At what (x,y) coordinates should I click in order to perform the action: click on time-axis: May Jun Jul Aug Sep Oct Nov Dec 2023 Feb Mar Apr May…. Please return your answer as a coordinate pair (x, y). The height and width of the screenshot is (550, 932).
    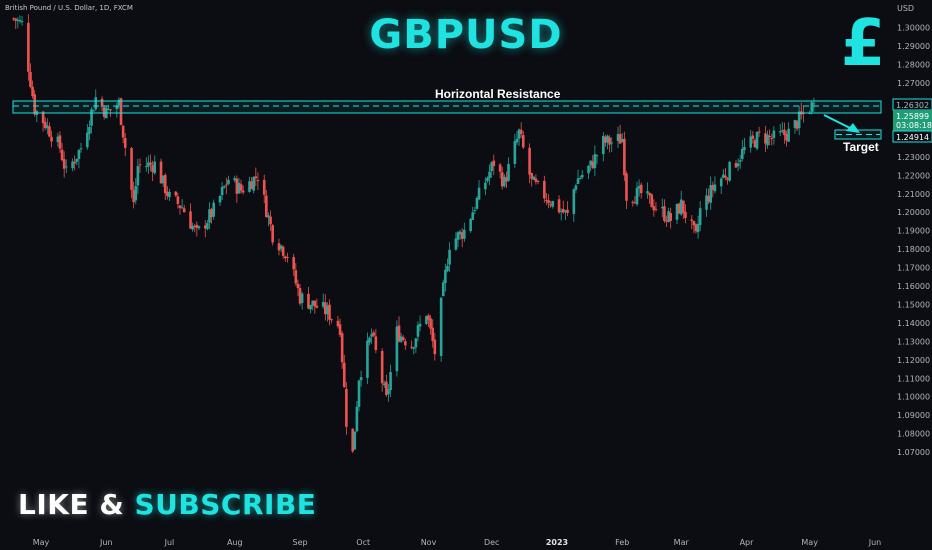
    Looking at the image, I should click on (457, 542).